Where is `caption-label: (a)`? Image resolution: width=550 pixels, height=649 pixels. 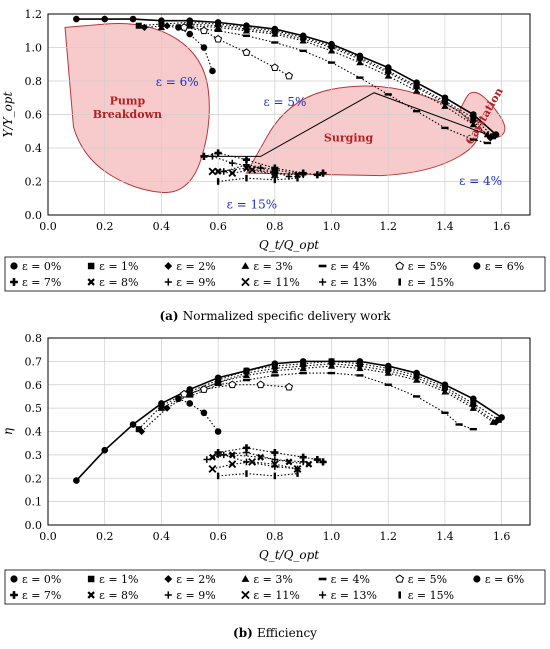 caption-label: (a) is located at coordinates (170, 316).